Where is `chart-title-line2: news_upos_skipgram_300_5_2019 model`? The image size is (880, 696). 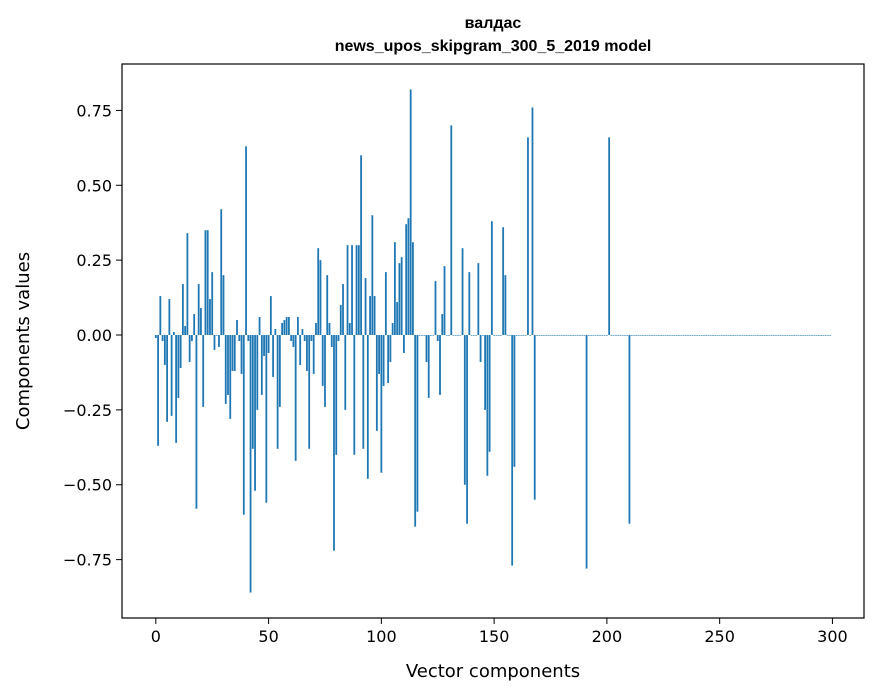 chart-title-line2: news_upos_skipgram_300_5_2019 model is located at coordinates (493, 46).